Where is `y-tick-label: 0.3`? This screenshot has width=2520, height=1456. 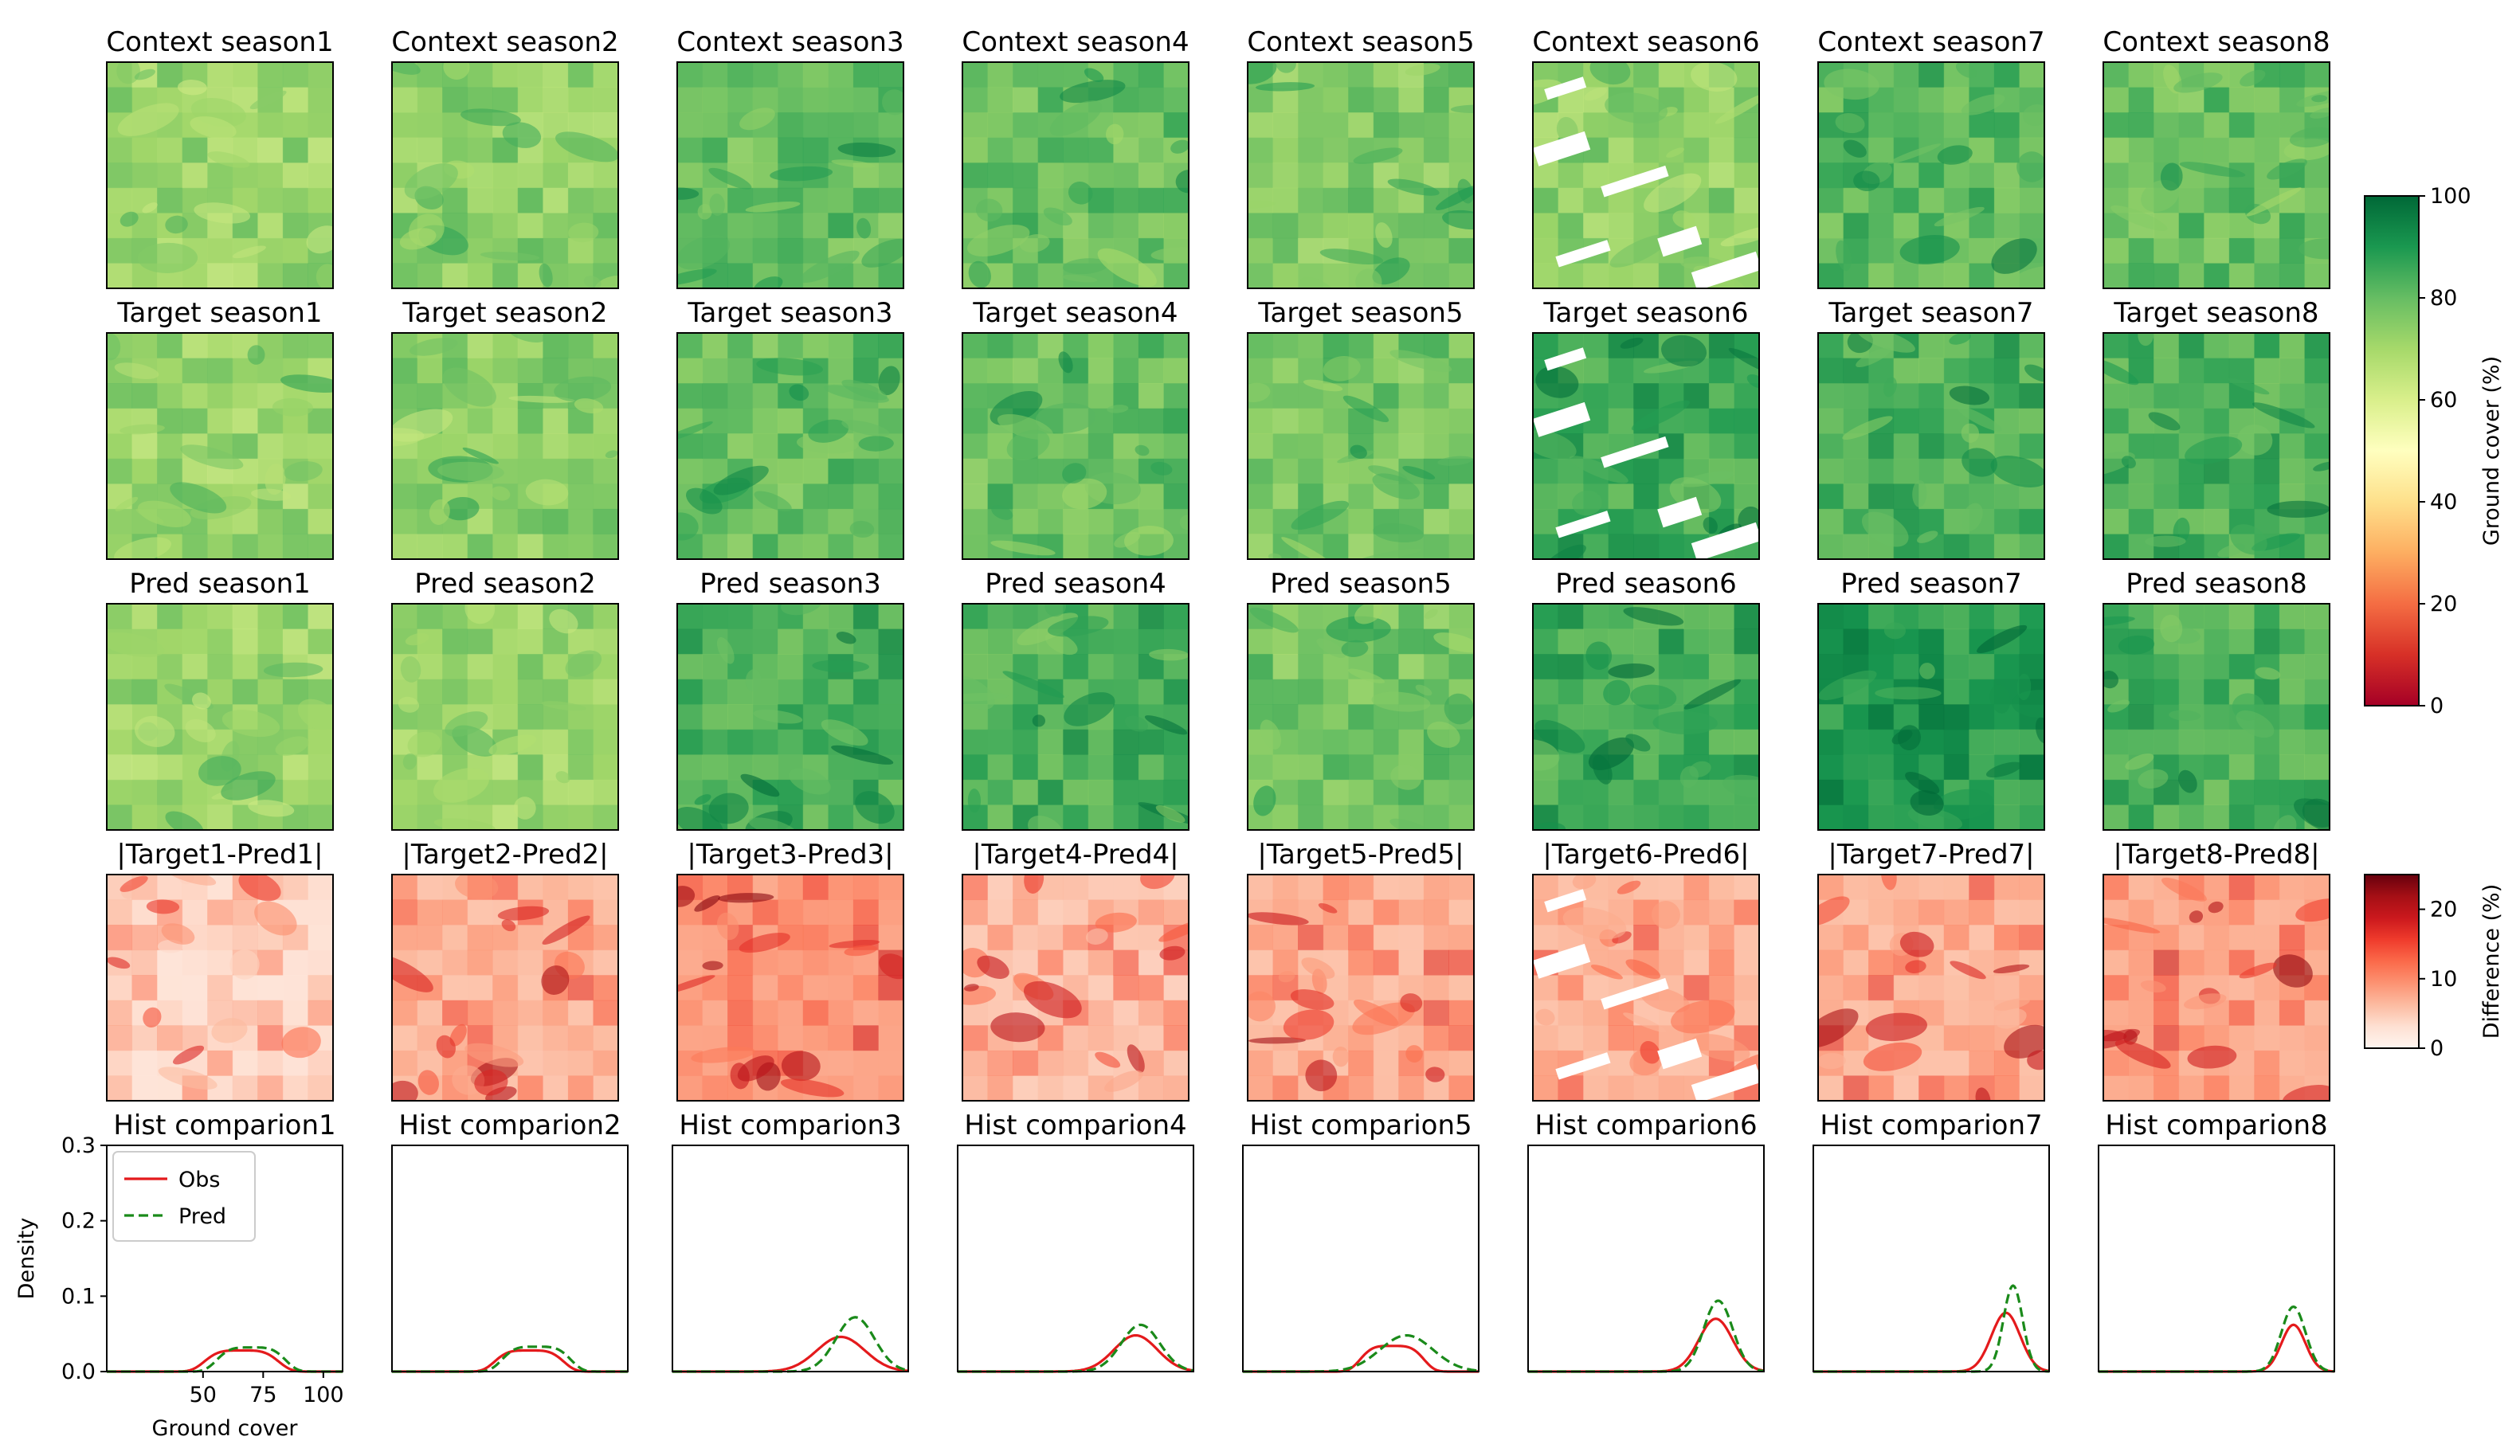
y-tick-label: 0.3 is located at coordinates (78, 1145).